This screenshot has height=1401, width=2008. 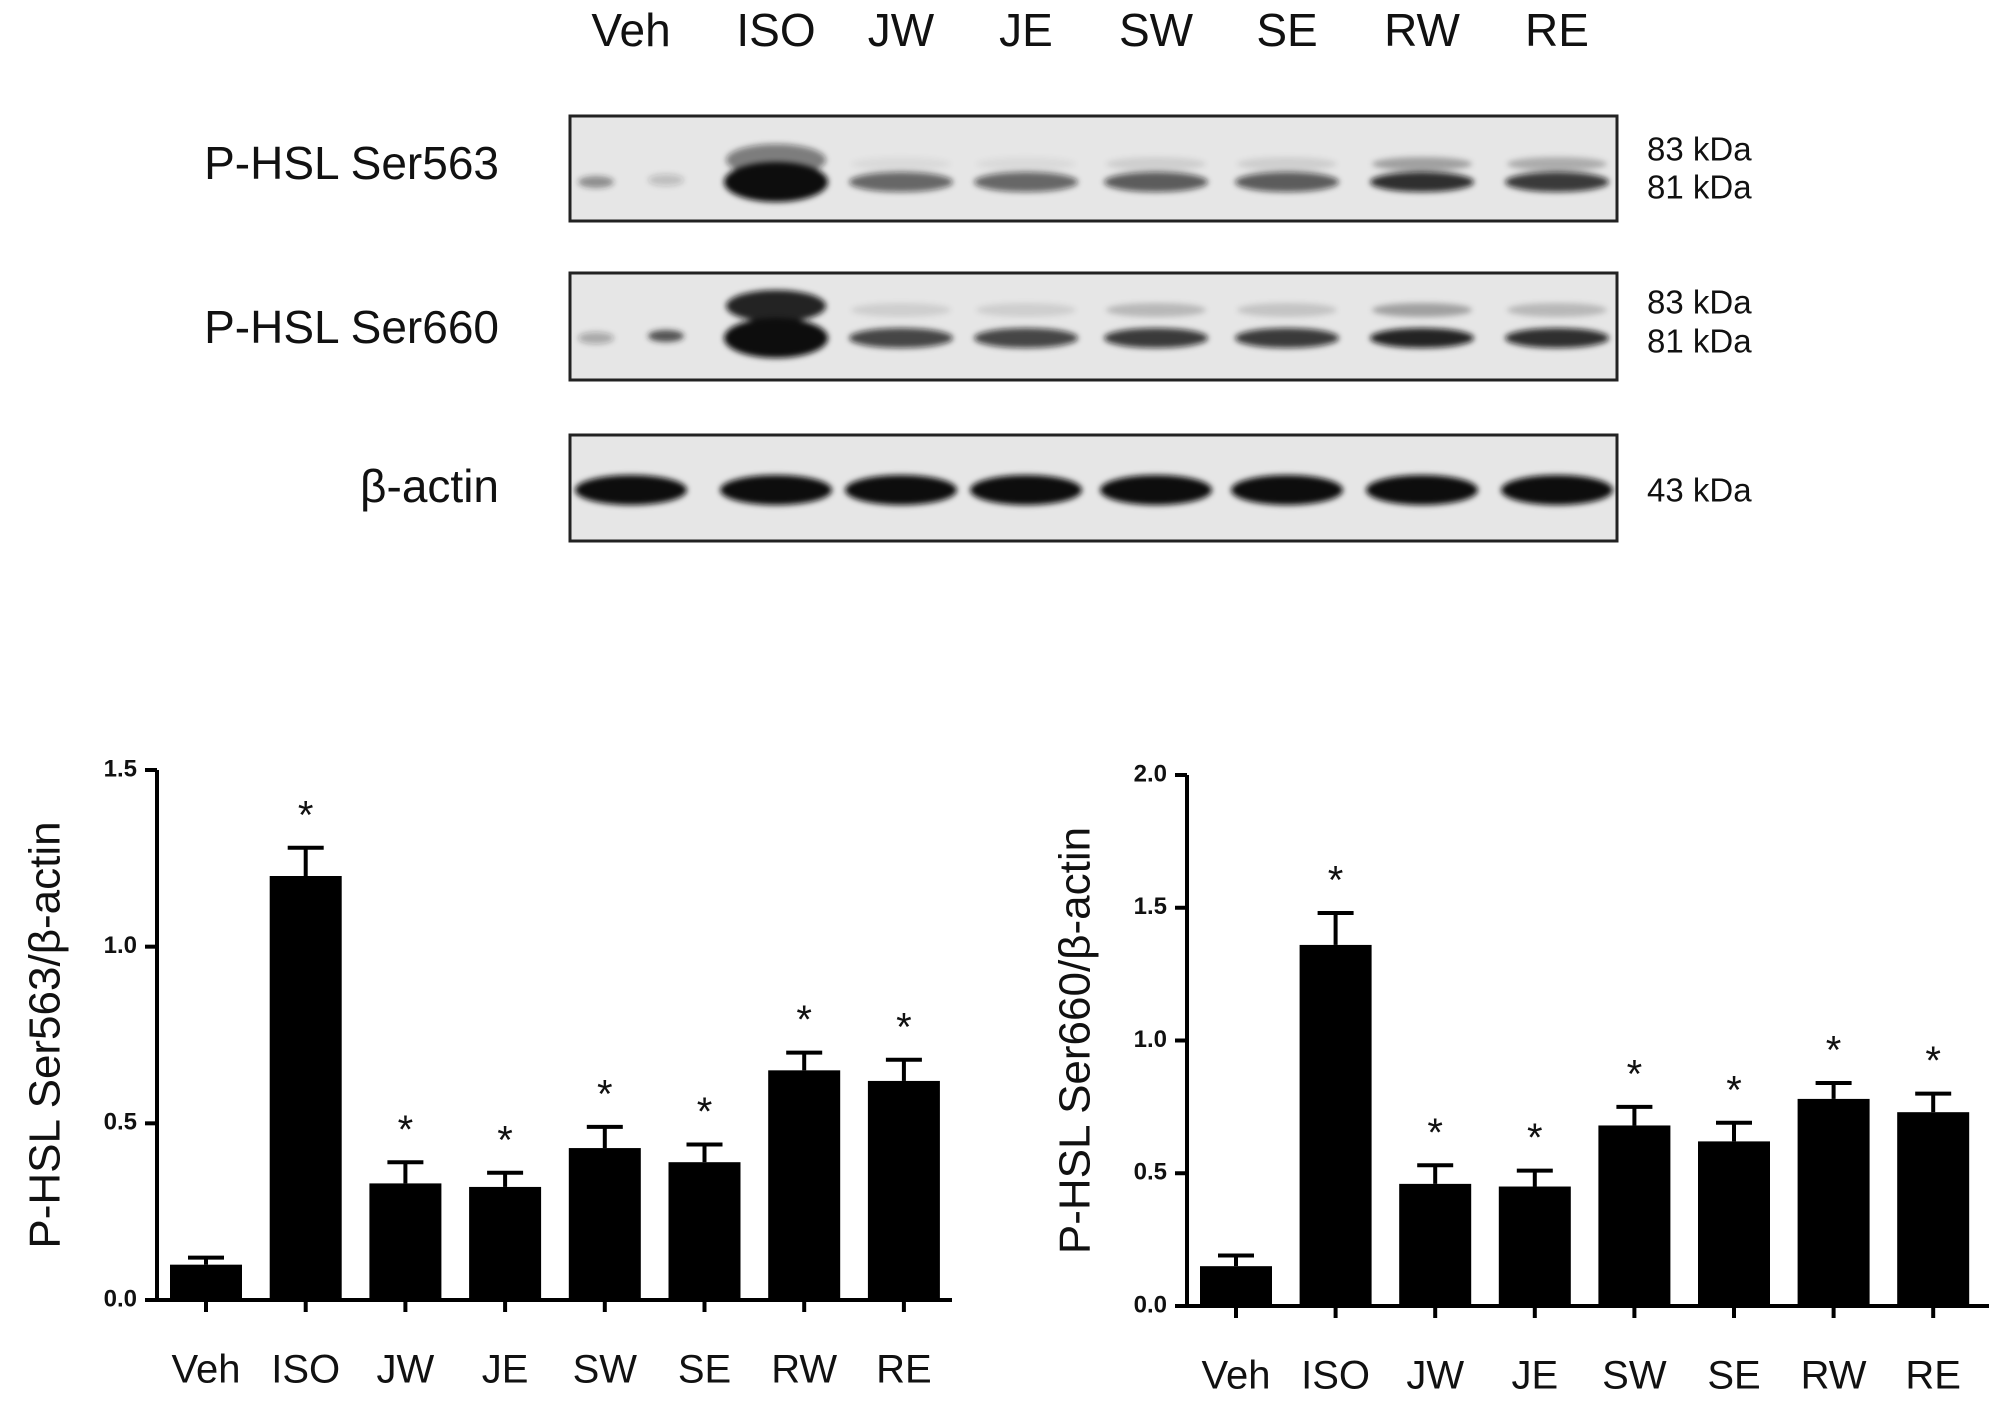 What do you see at coordinates (775, 30) in the screenshot?
I see `lane-label: ISO` at bounding box center [775, 30].